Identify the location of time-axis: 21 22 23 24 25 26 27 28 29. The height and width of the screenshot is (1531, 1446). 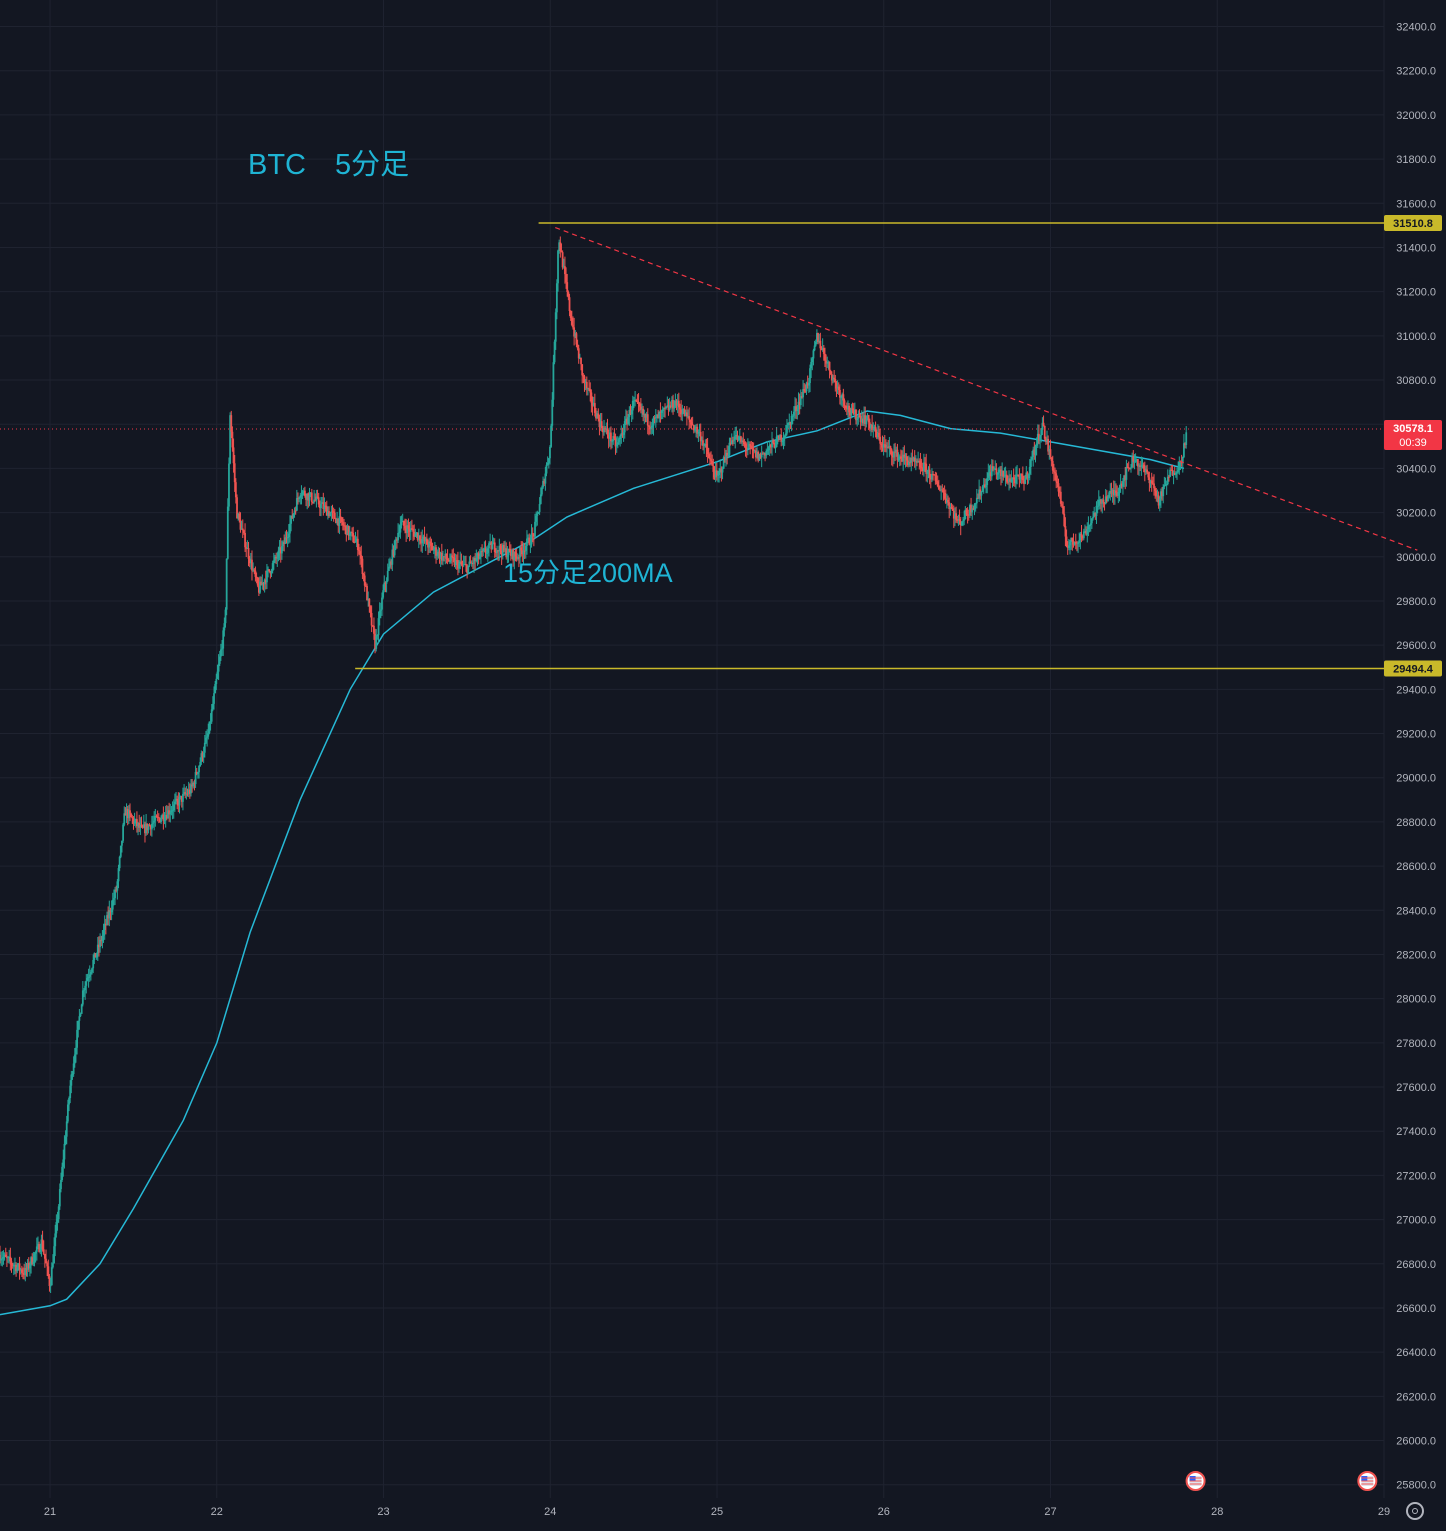
(717, 1512).